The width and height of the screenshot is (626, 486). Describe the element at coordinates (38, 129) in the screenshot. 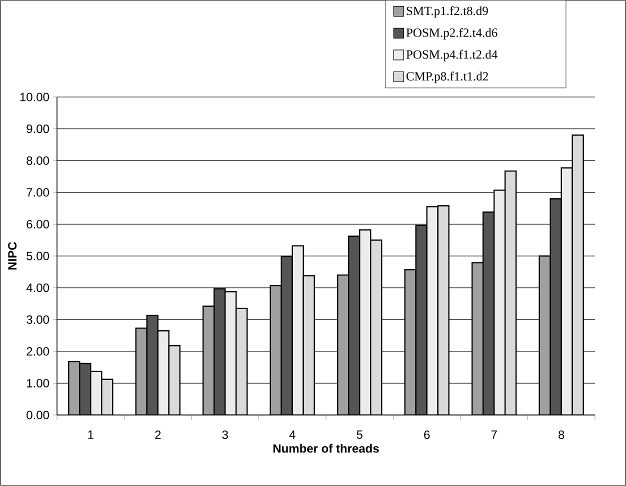

I see `y-tick-label: 9.00` at that location.